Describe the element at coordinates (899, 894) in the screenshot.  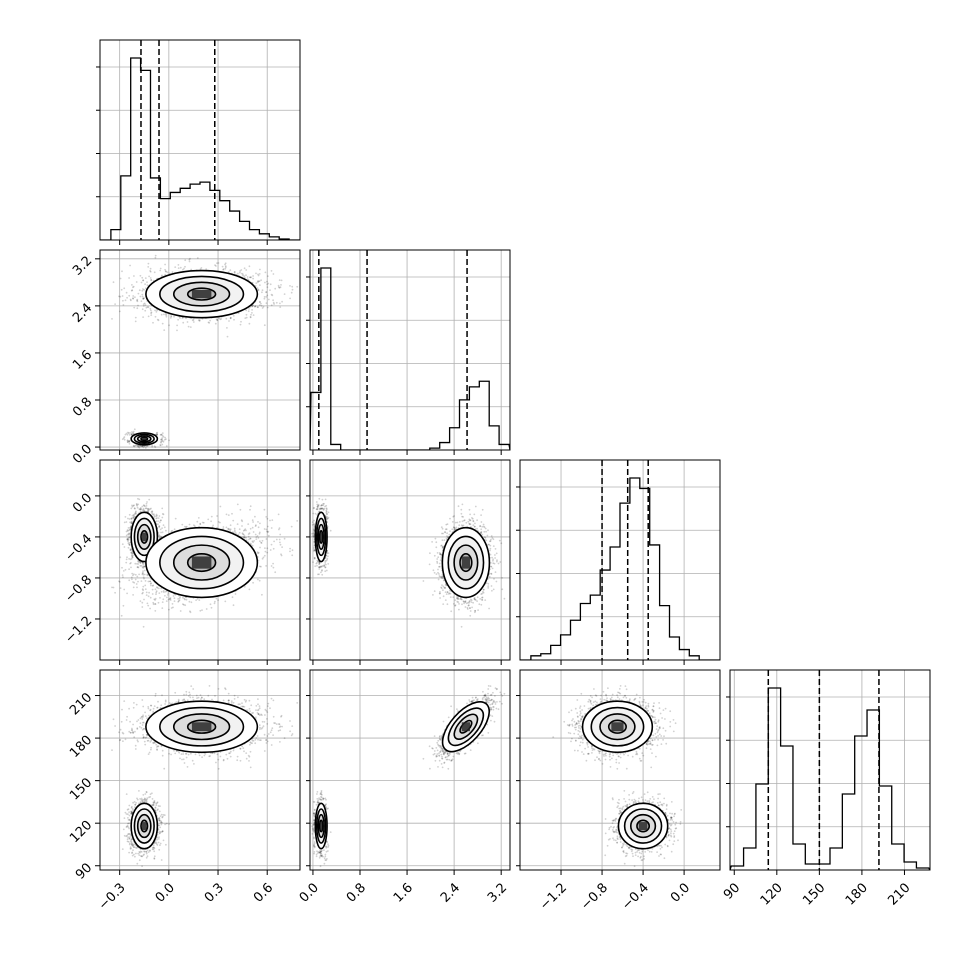
I see `x-tick-label: 210` at that location.